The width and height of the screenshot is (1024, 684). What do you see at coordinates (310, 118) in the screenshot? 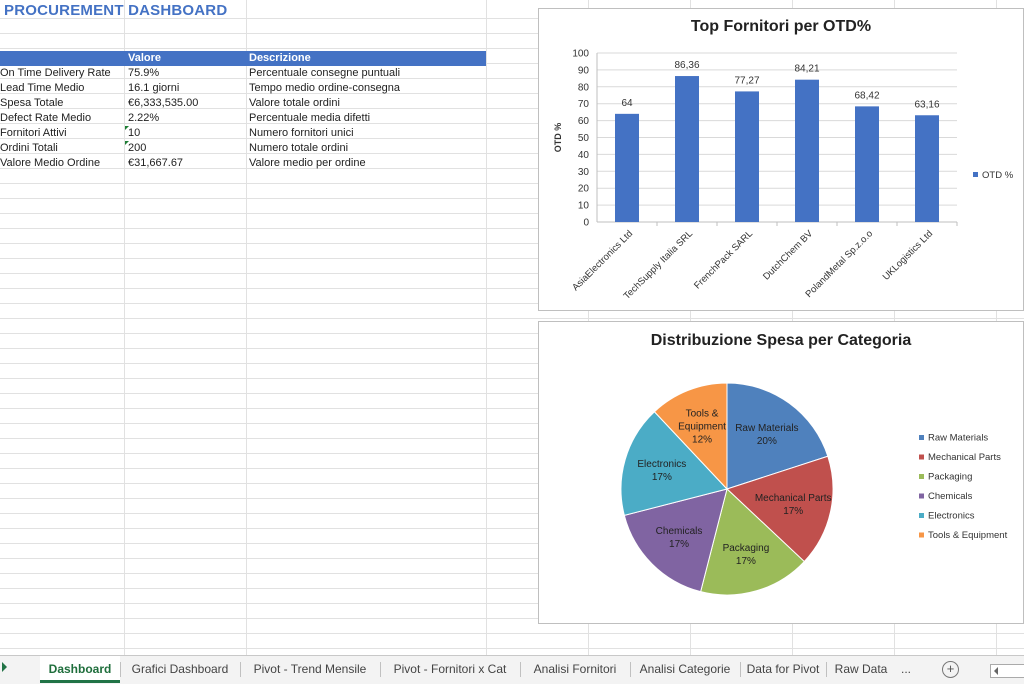
I see `kpi-description: Percentuale media difetti` at bounding box center [310, 118].